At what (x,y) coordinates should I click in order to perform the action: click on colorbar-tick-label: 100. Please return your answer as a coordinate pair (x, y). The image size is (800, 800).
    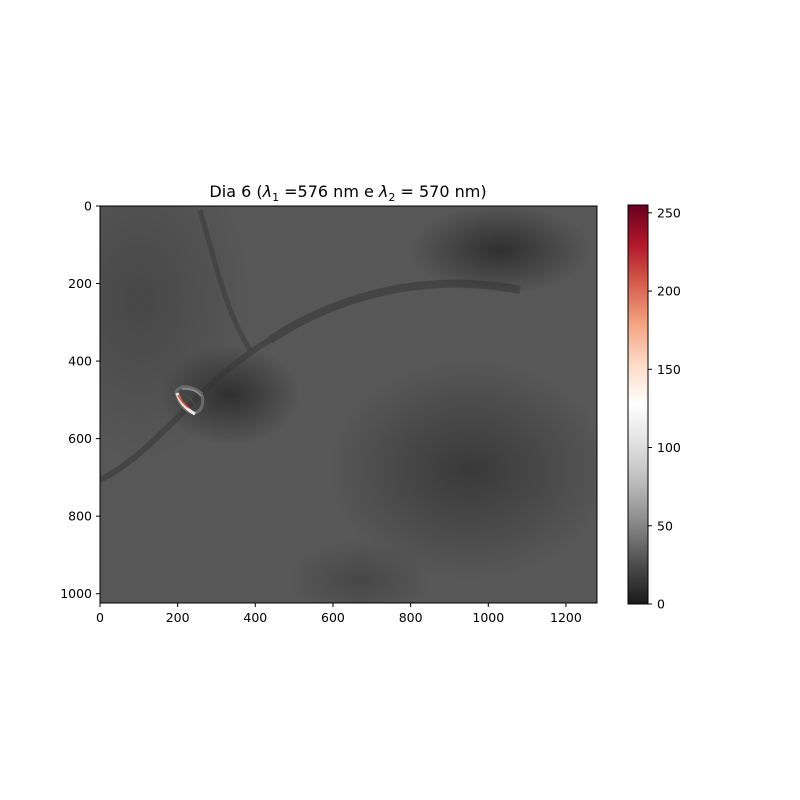
    Looking at the image, I should click on (669, 447).